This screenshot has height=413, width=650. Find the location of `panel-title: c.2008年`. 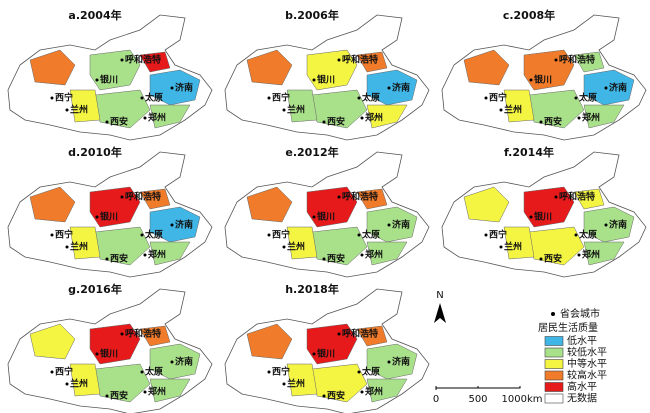

panel-title: c.2008年 is located at coordinates (529, 15).